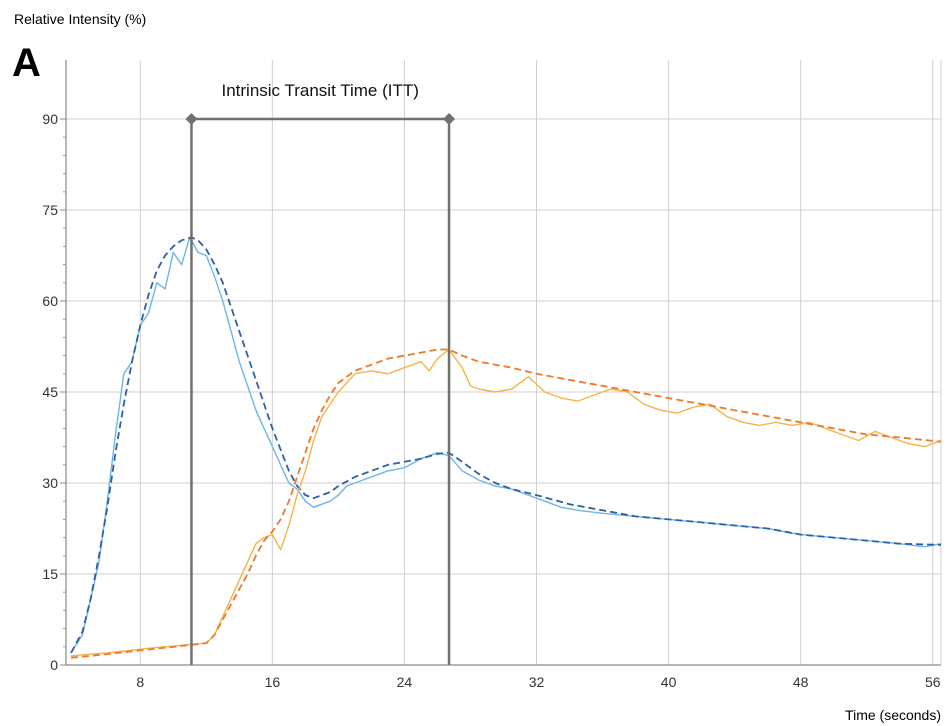 The width and height of the screenshot is (951, 726). I want to click on y-tick-label: 45, so click(50, 392).